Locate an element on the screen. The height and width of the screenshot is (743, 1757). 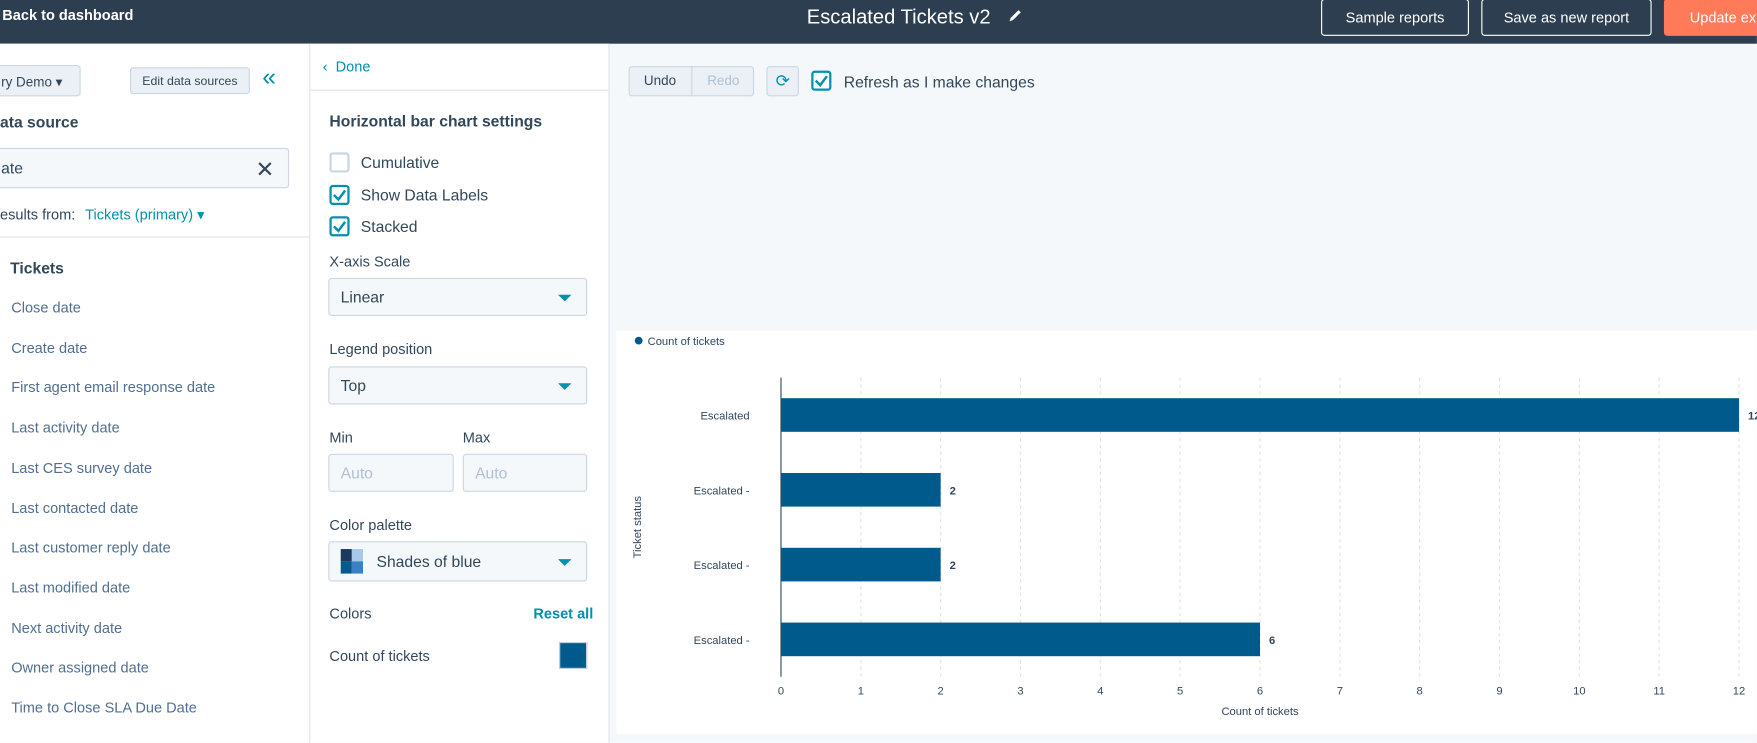
field-item: Last contacted date is located at coordinates (75, 507).